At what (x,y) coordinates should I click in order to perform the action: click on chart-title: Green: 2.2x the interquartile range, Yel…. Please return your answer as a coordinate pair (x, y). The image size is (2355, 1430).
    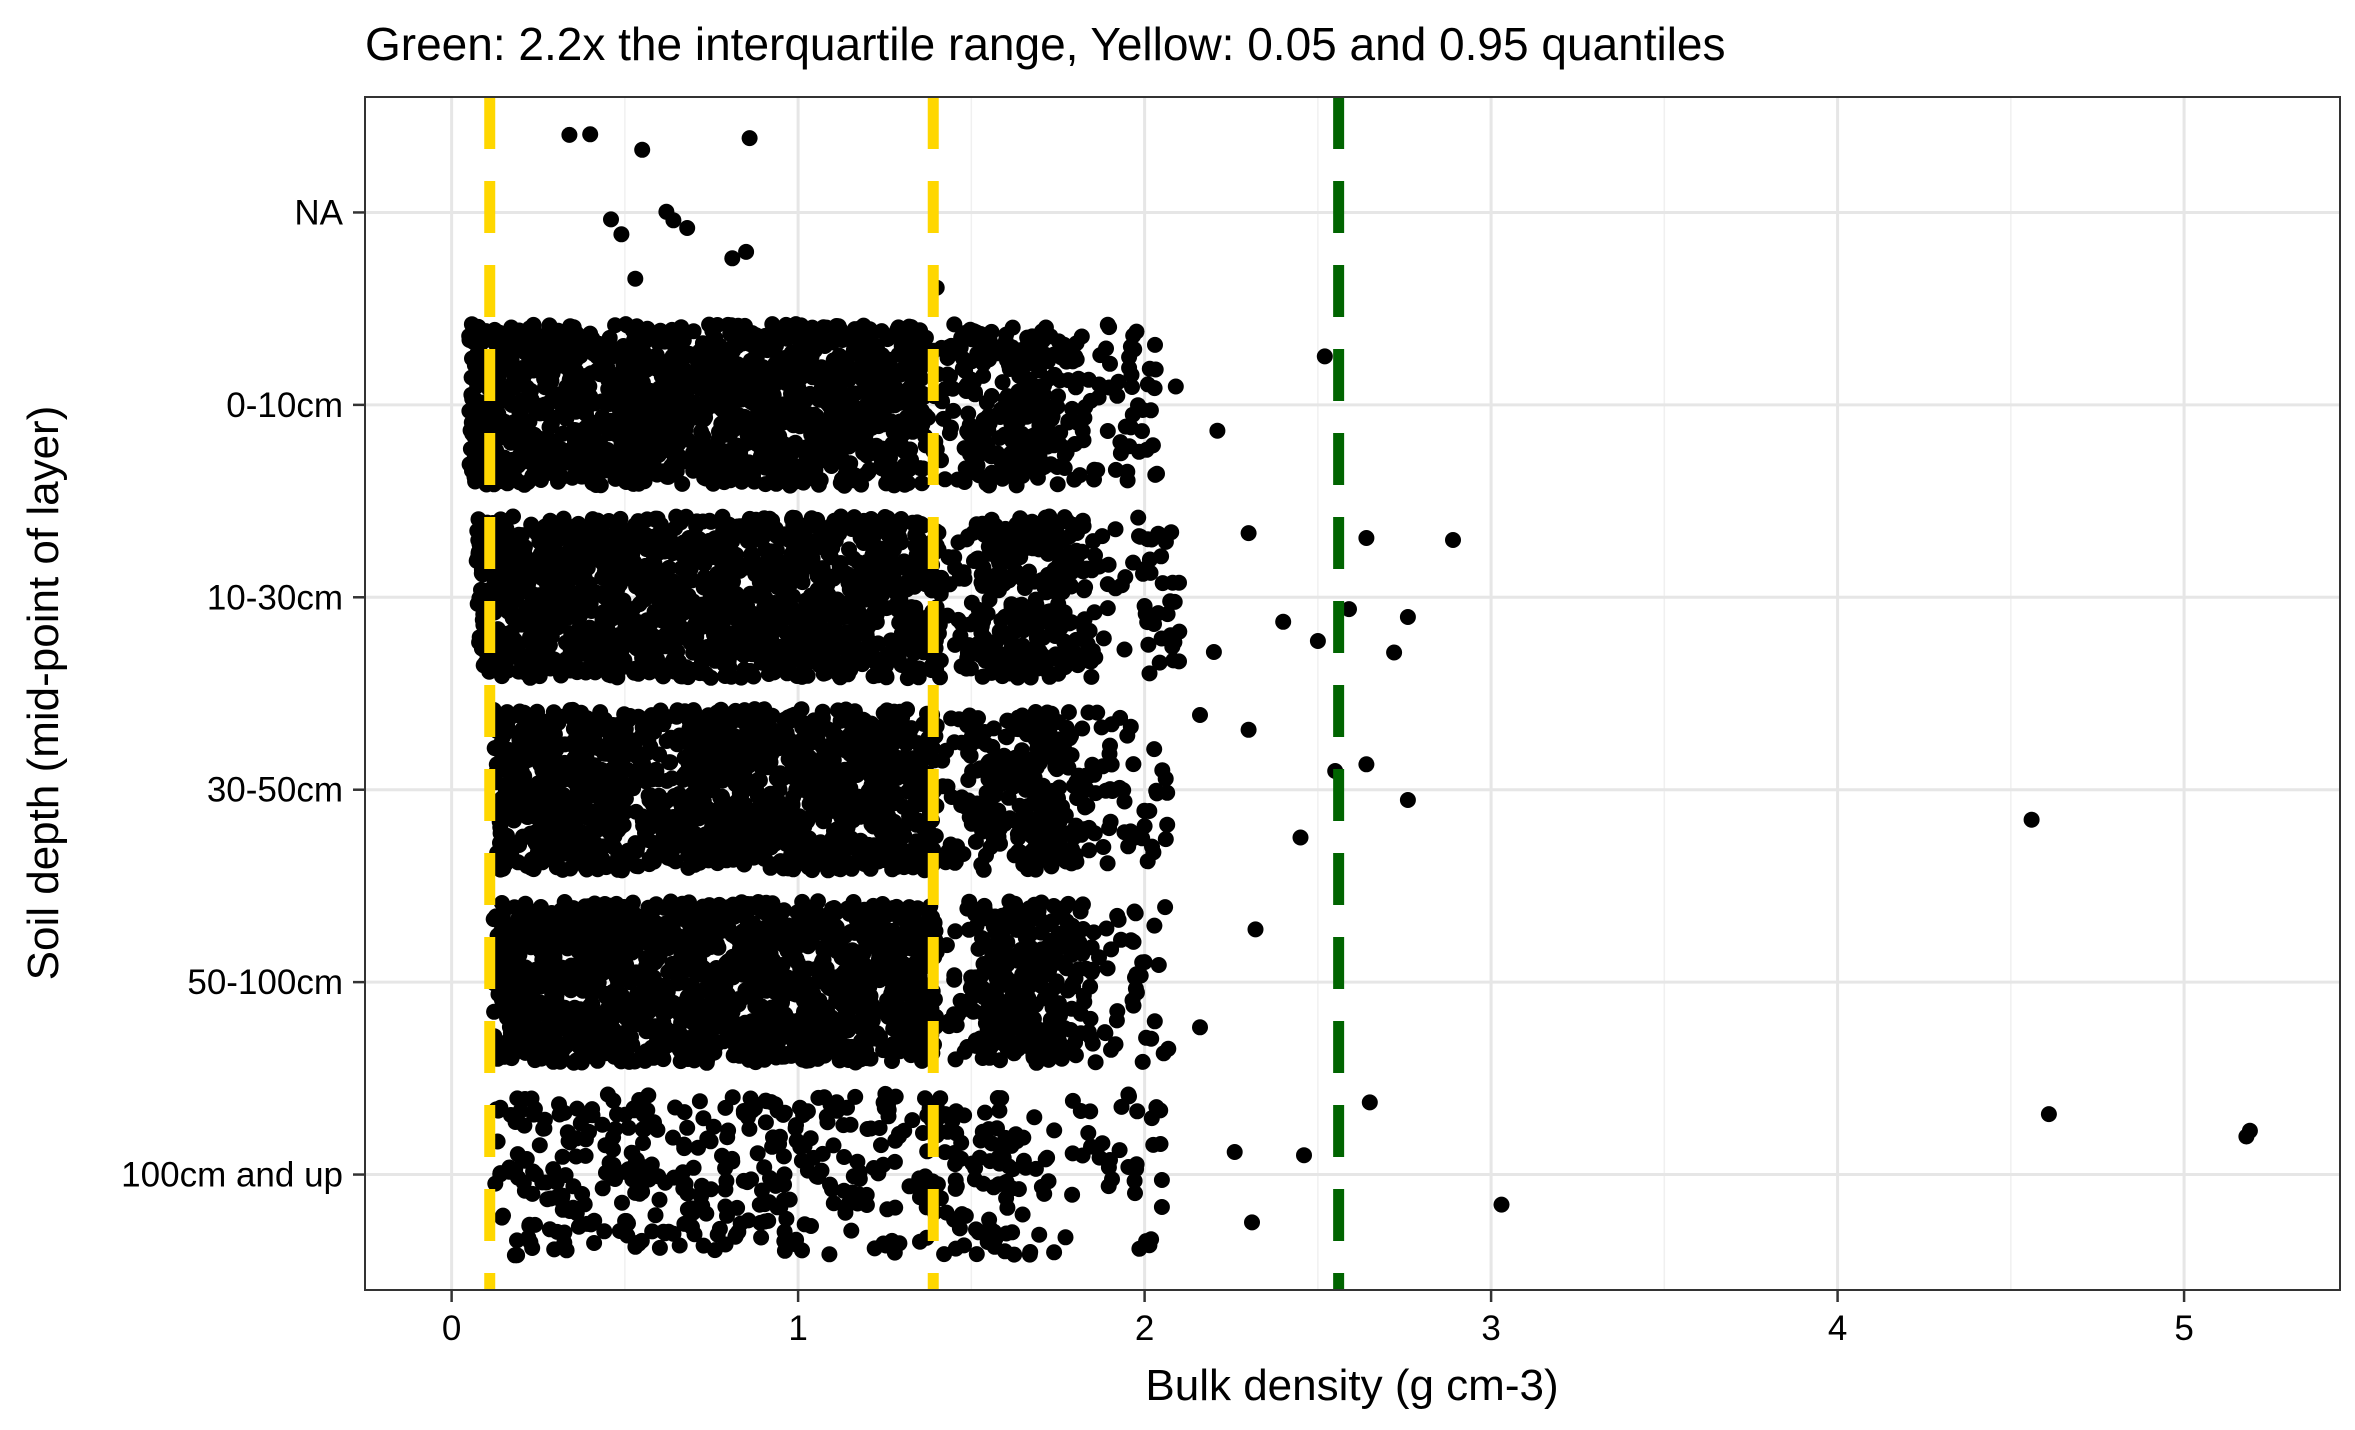
    Looking at the image, I should click on (1045, 44).